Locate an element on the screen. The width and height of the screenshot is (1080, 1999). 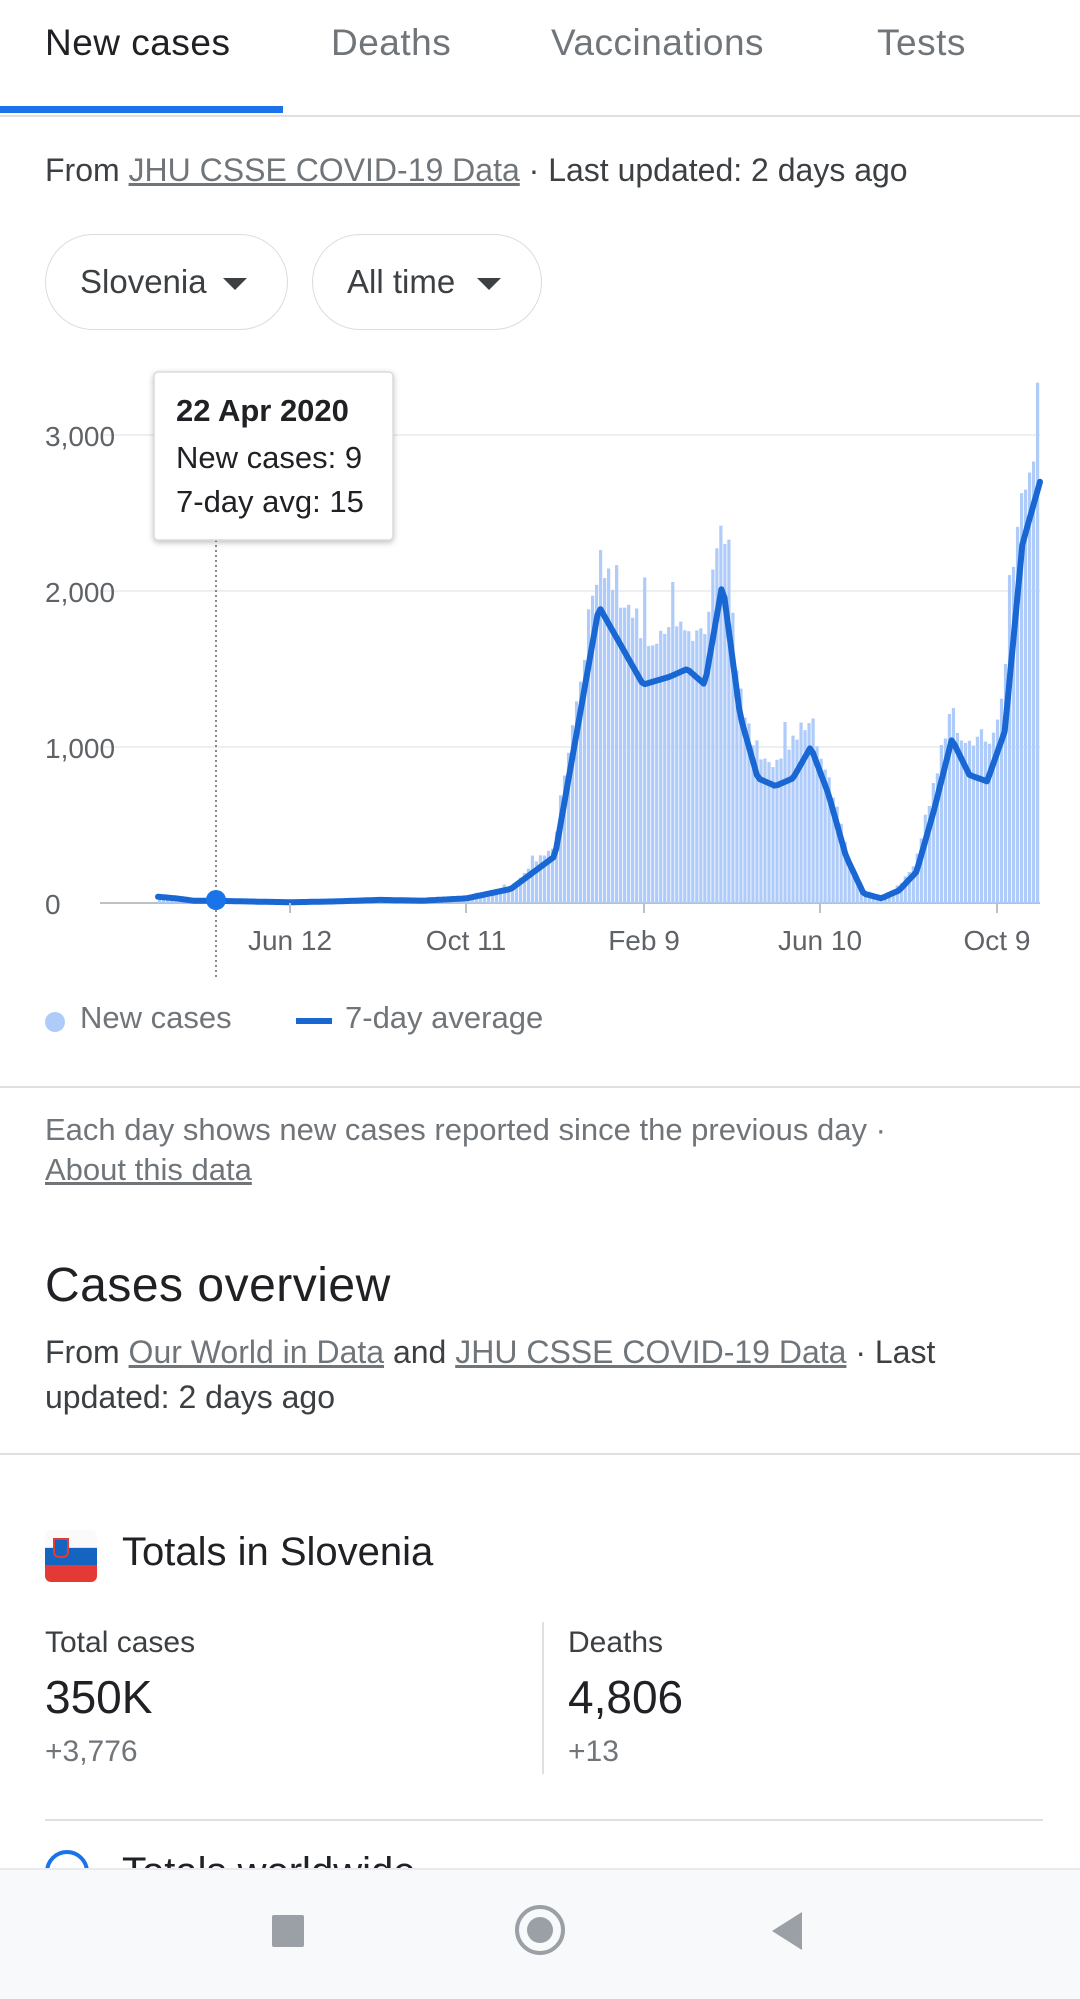
chart-tooltip: 22 Apr 2020 New cases: 9 7-day avg: 15 is located at coordinates (273, 456).